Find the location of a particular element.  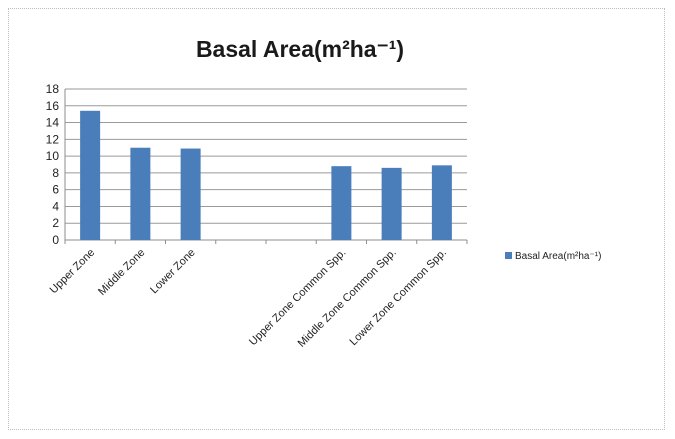

x-category-label: Middle Zone is located at coordinates (121, 272).